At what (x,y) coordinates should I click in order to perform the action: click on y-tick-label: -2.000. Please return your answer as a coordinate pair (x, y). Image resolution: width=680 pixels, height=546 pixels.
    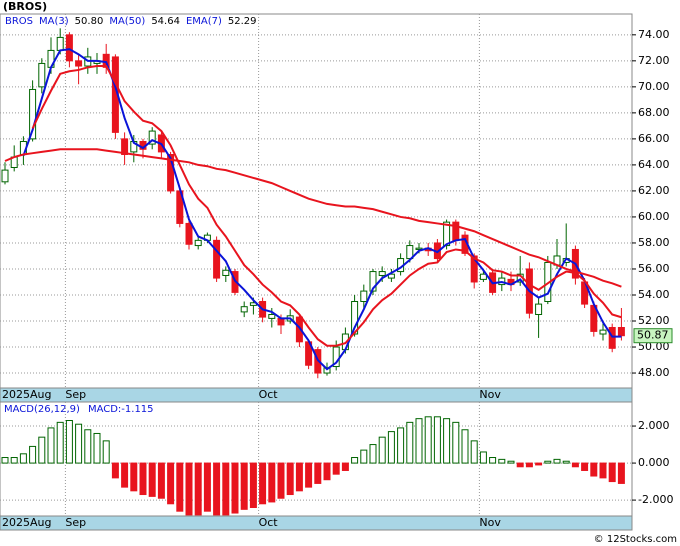
    Looking at the image, I should click on (655, 499).